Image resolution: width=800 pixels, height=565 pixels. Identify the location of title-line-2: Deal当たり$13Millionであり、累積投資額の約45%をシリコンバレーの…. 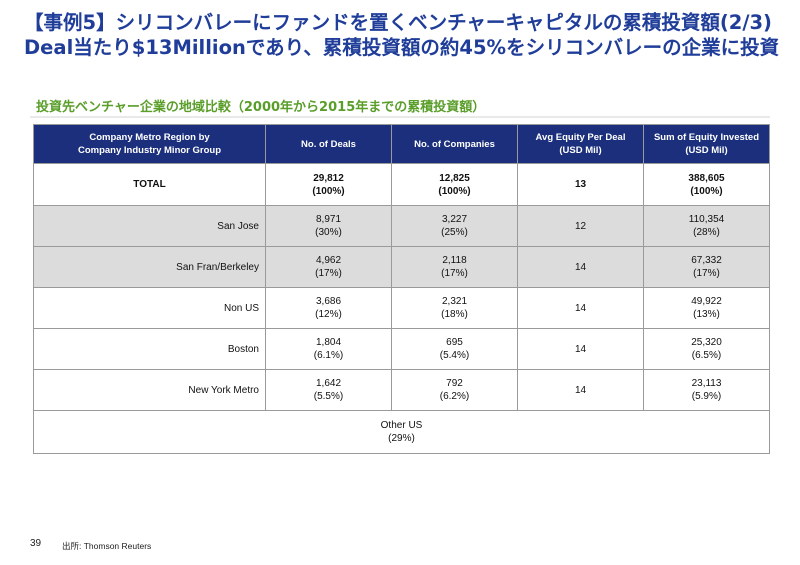
(402, 47).